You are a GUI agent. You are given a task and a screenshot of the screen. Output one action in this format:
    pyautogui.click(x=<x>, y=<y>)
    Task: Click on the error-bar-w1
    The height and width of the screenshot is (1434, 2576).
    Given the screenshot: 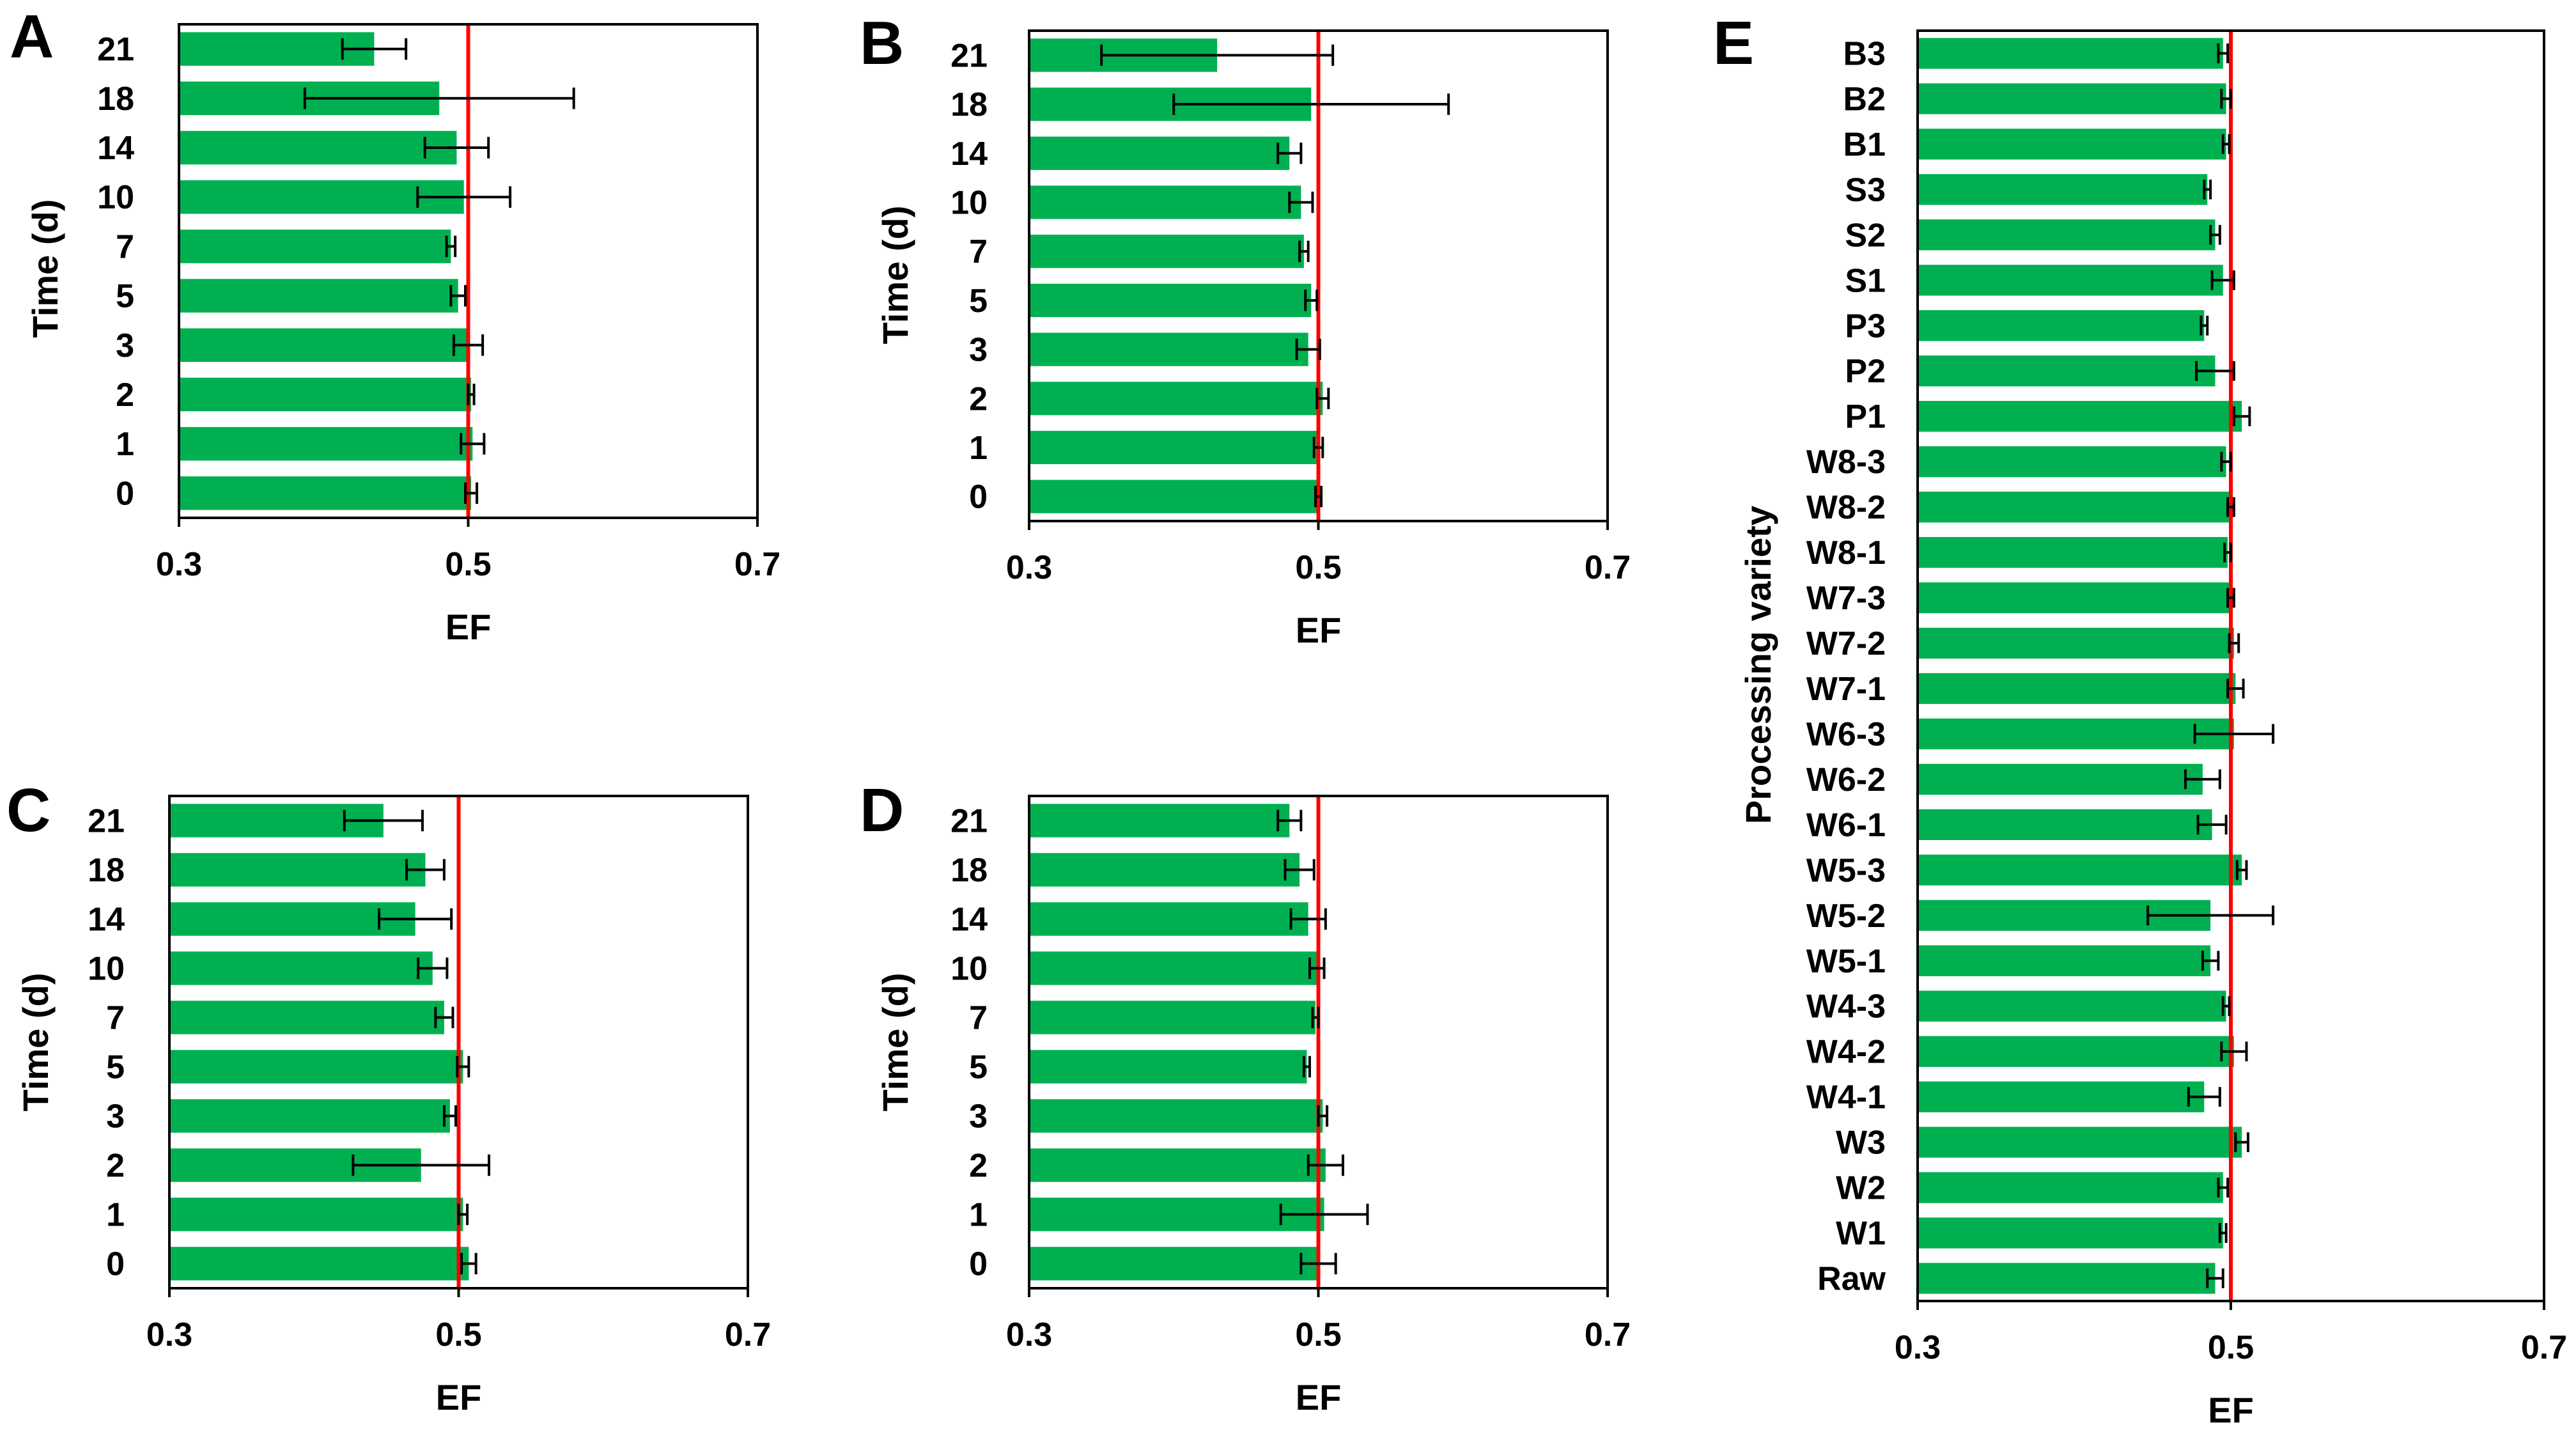 What is the action you would take?
    pyautogui.click(x=2223, y=1233)
    